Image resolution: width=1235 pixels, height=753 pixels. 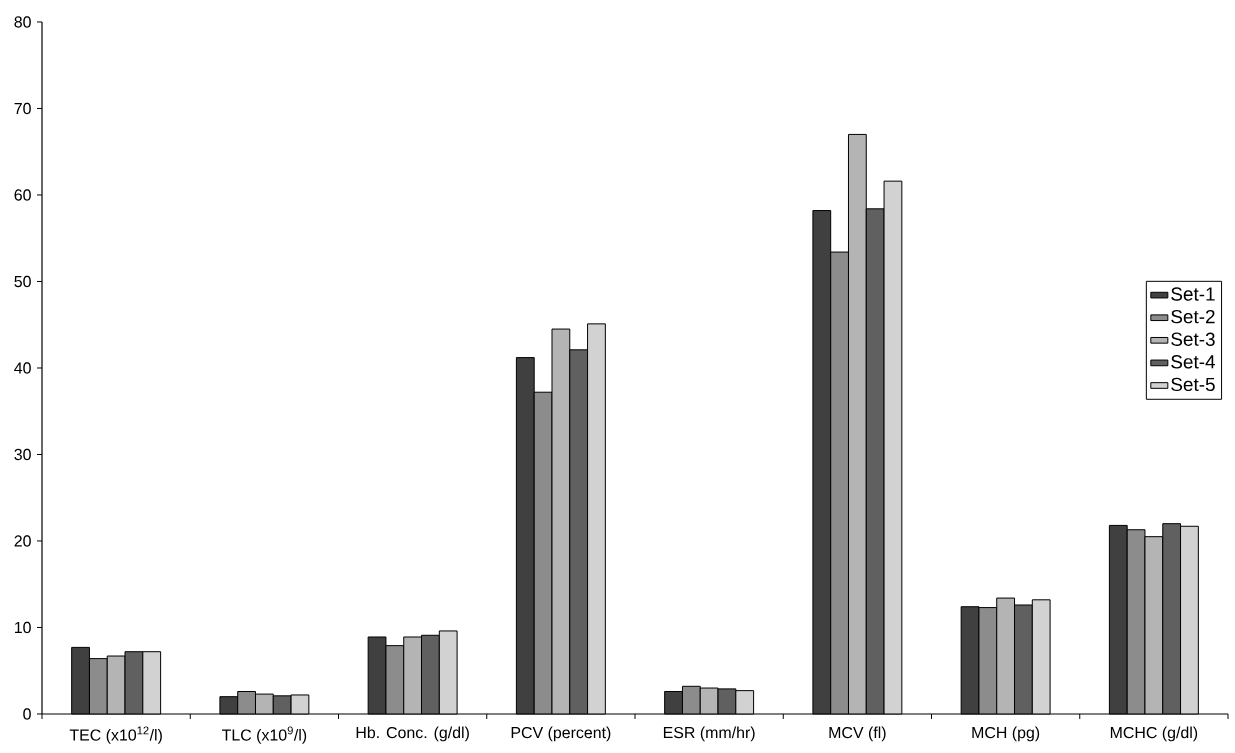 What do you see at coordinates (1193, 294) in the screenshot?
I see `legend-label: Set-1` at bounding box center [1193, 294].